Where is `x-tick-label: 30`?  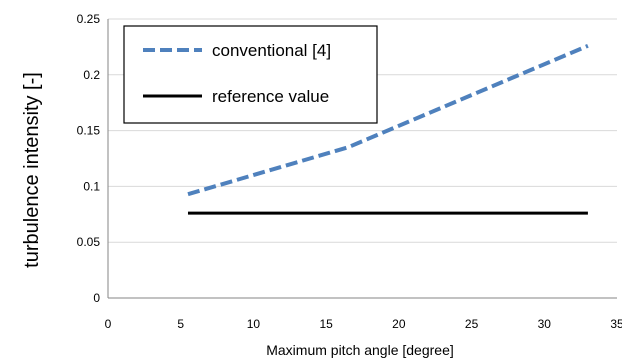
x-tick-label: 30 is located at coordinates (545, 324).